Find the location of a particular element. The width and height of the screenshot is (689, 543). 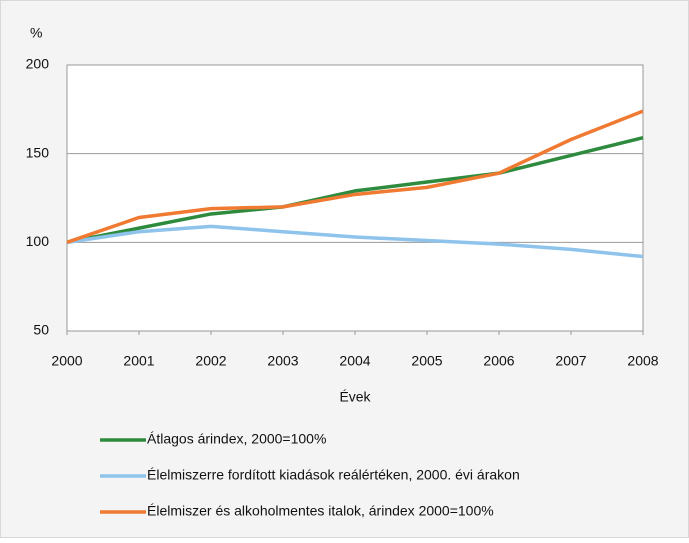

x-tick-label: 2007 is located at coordinates (570, 361).